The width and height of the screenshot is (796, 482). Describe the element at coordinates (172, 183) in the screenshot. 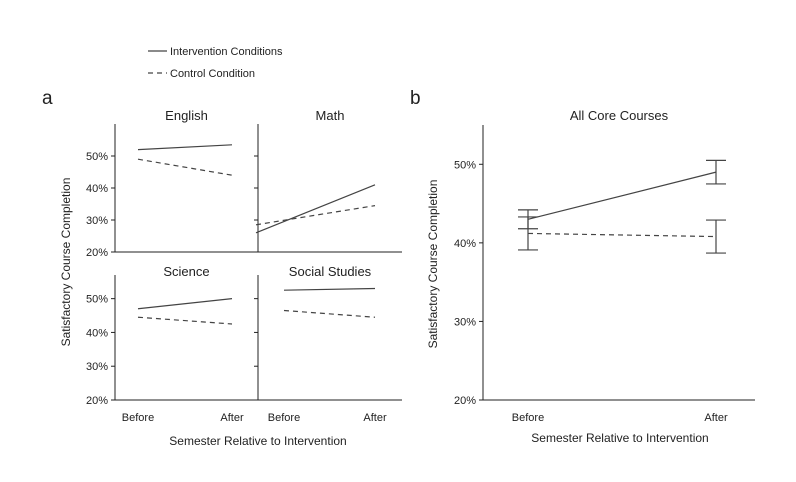

I see `panel-english: English 20% 30% 40% 50%` at that location.